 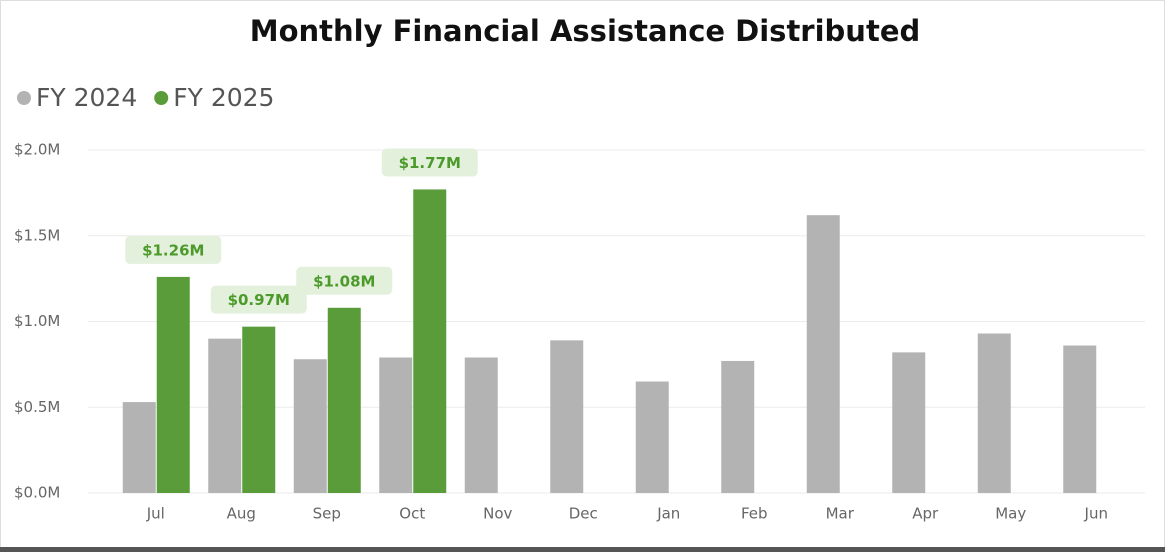 I want to click on x-tick-label: Nov, so click(x=497, y=514).